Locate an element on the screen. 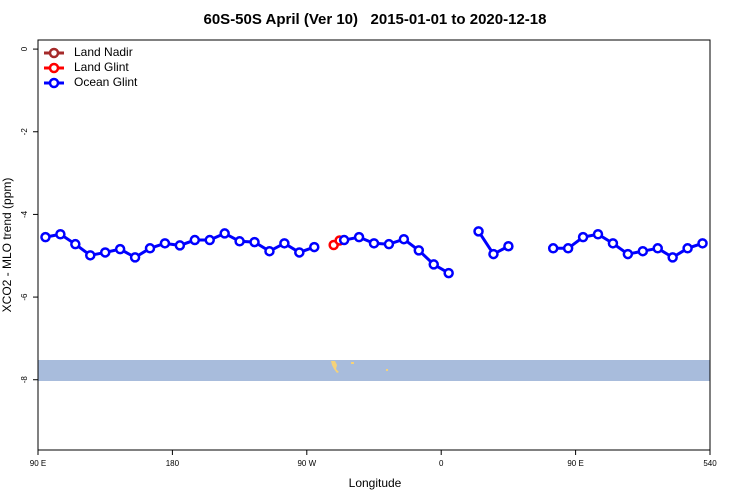 Image resolution: width=750 pixels, height=500 pixels. x-axis-label: Longitude is located at coordinates (375, 483).